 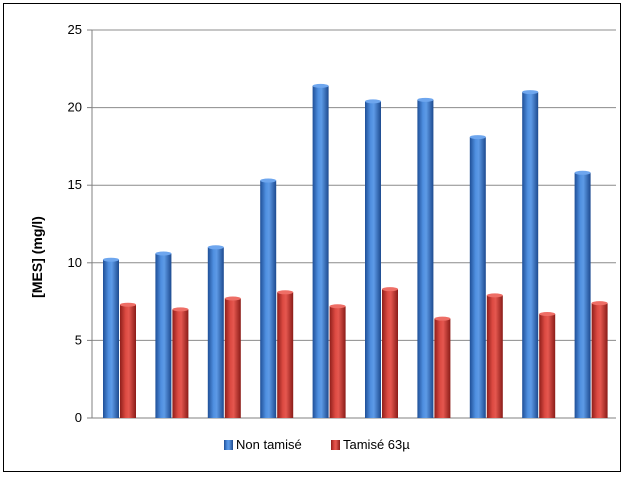 I want to click on y-tick-label: 5, so click(x=78, y=339).